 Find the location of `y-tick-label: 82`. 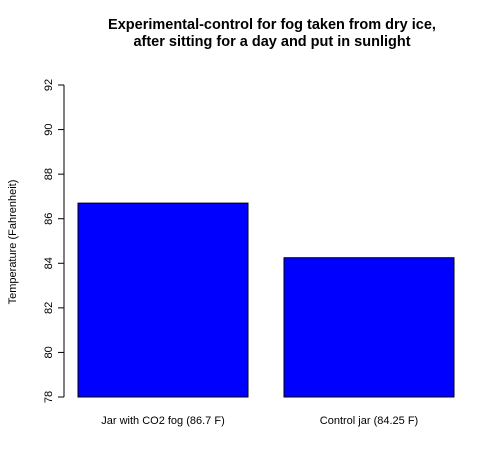

y-tick-label: 82 is located at coordinates (49, 308).